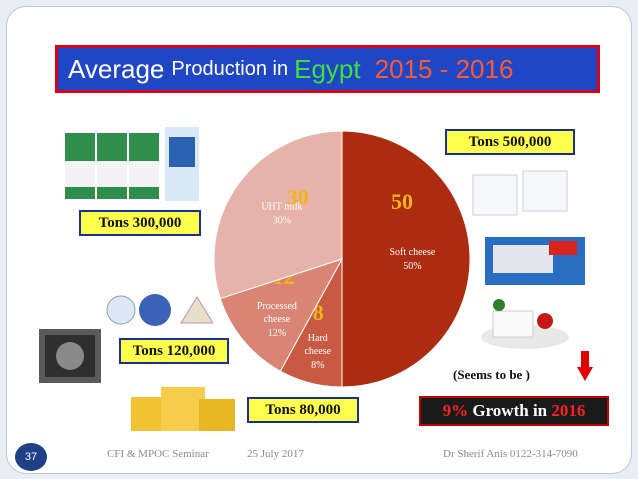  I want to click on growth-banner: 9% Growth in 2016, so click(514, 411).